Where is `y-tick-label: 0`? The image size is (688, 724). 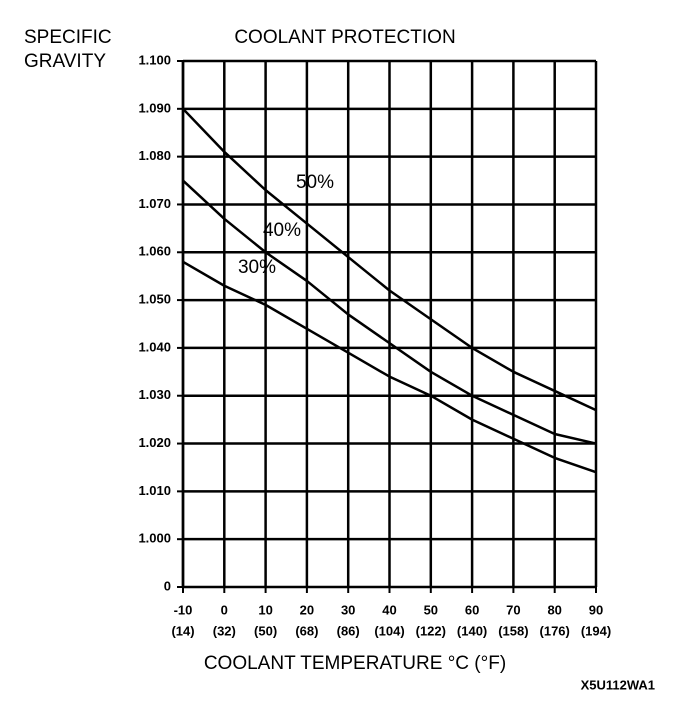
y-tick-label: 0 is located at coordinates (167, 585).